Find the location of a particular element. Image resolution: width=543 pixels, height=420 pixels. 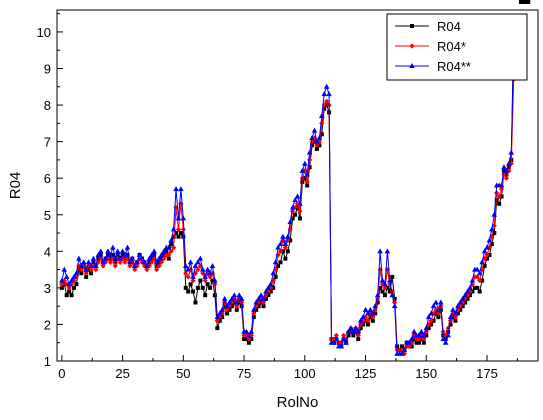

x-tick-label: 175 is located at coordinates (487, 373).